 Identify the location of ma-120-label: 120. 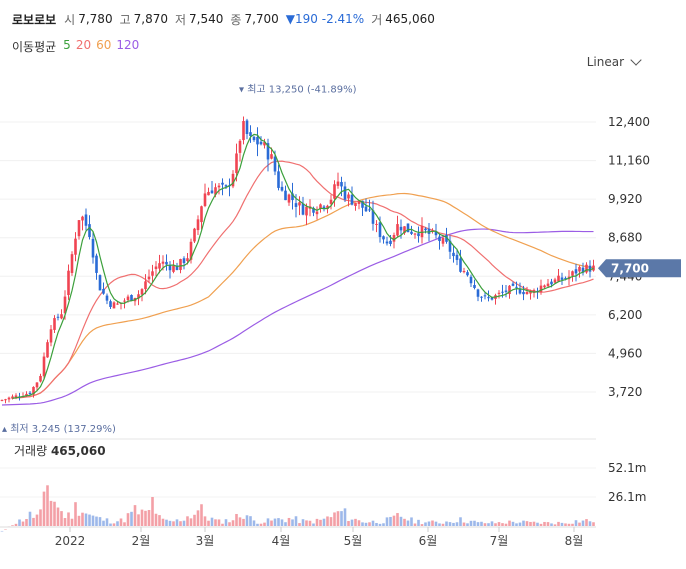
(128, 45).